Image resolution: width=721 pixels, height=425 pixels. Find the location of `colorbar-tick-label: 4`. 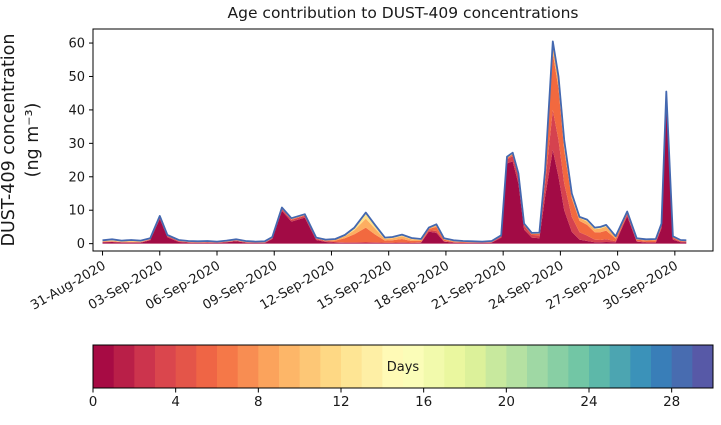

colorbar-tick-label: 4 is located at coordinates (175, 402).